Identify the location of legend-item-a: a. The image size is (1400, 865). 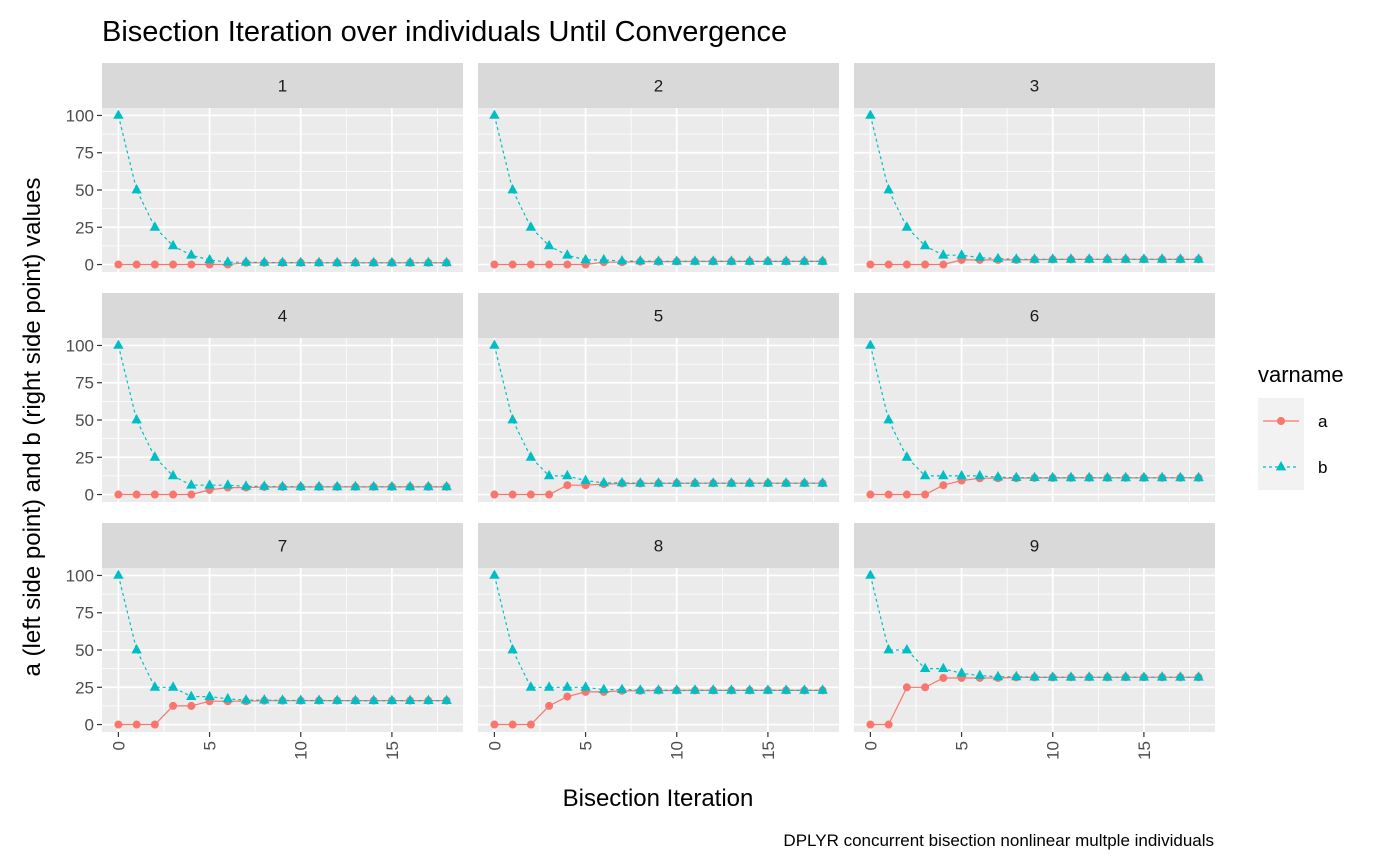
(1293, 421).